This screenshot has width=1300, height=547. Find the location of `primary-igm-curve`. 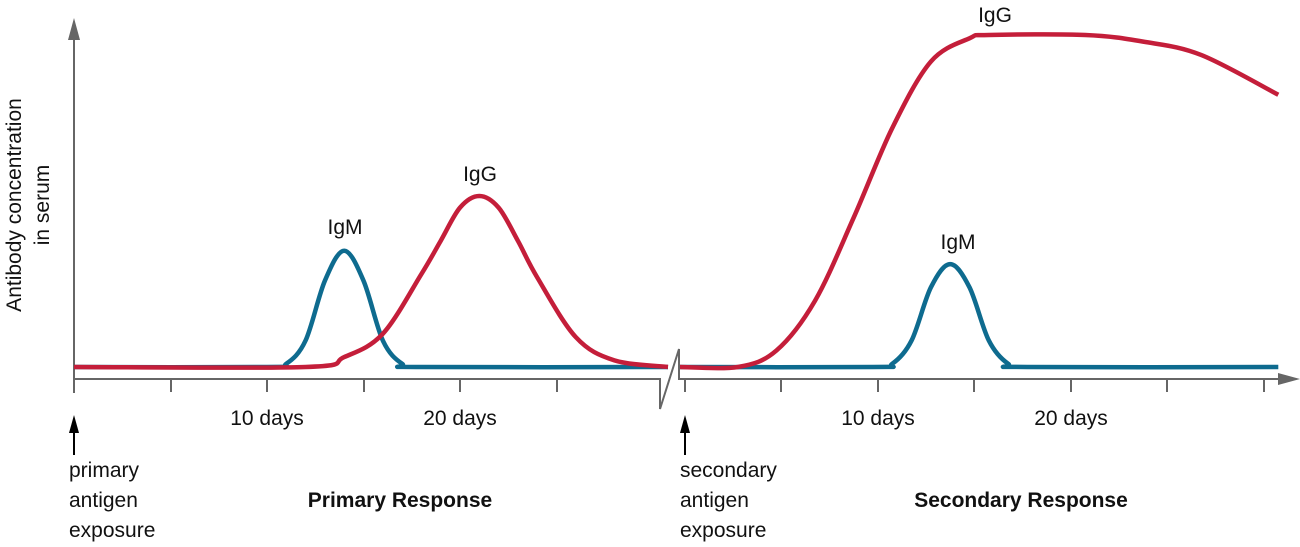

primary-igm-curve is located at coordinates (371, 309).